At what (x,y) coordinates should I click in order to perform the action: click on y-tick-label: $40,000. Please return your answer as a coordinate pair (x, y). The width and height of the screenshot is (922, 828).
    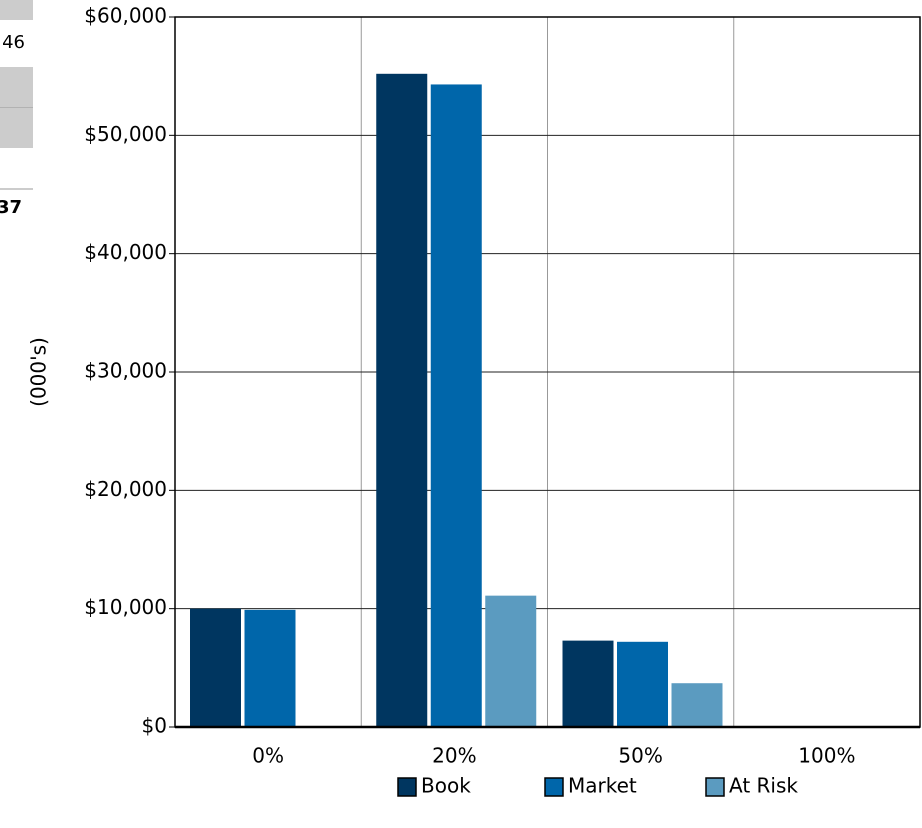
    Looking at the image, I should click on (125, 252).